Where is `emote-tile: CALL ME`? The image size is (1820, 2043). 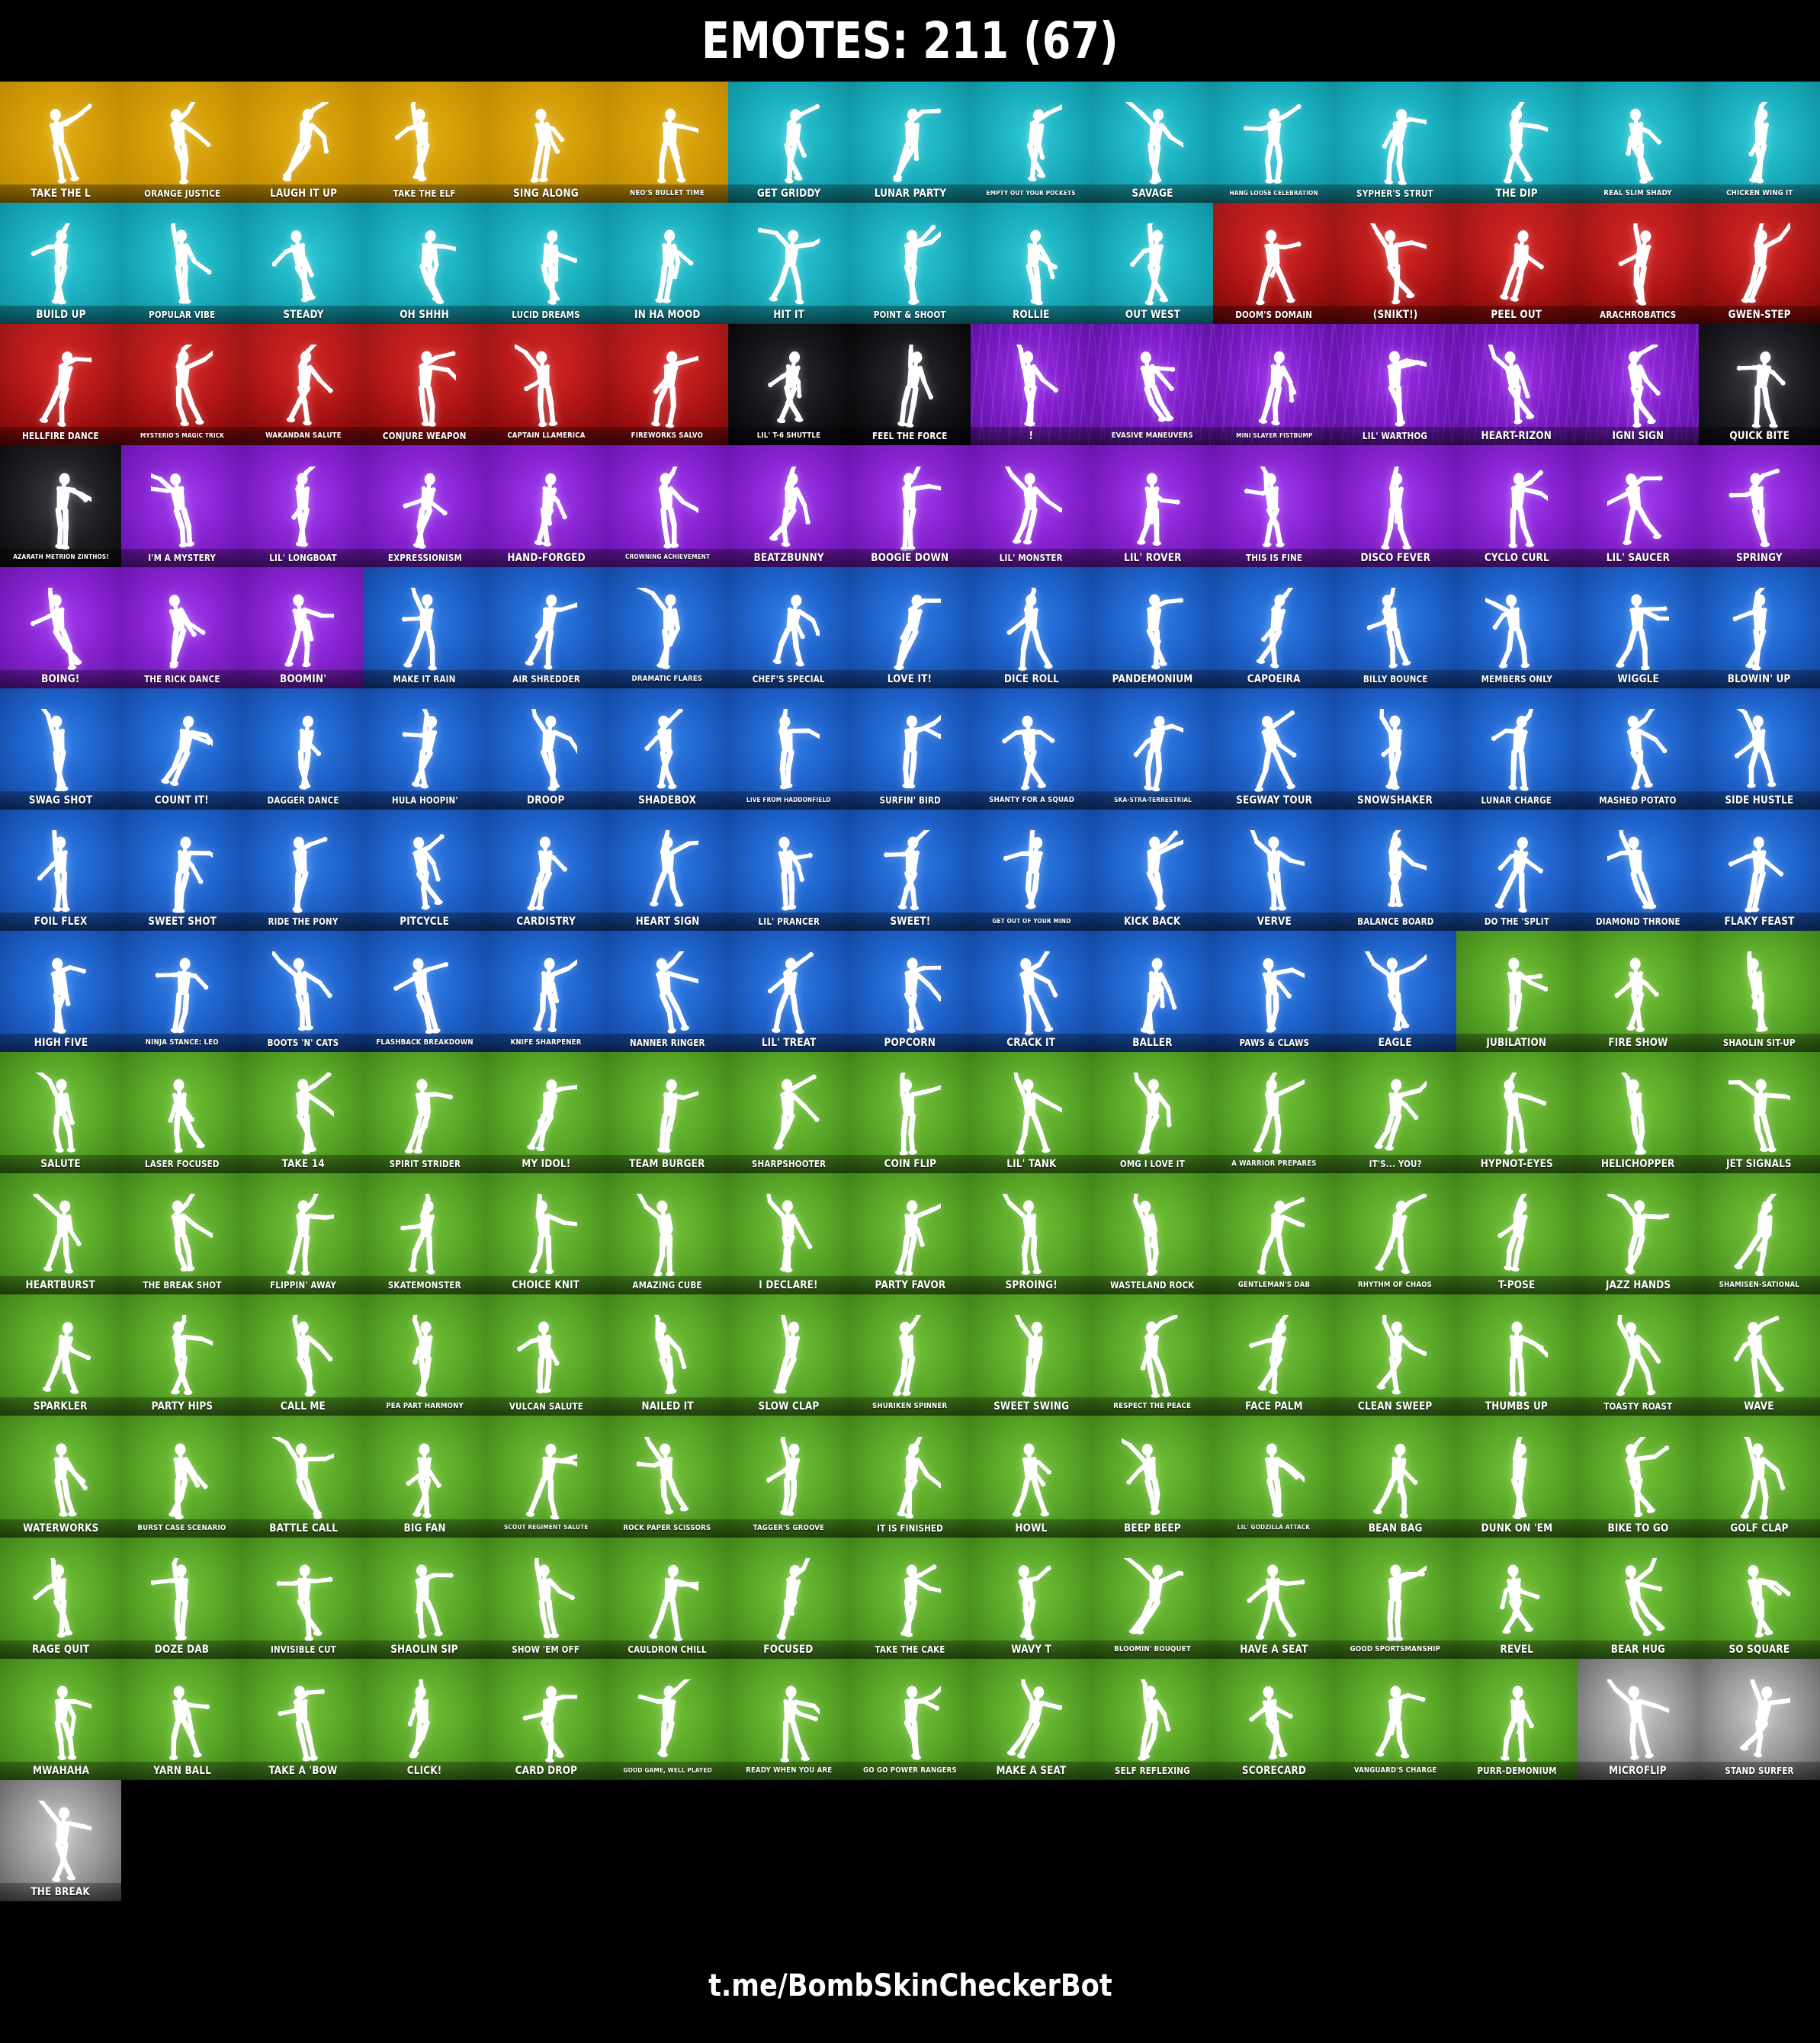
emote-tile: CALL ME is located at coordinates (303, 1355).